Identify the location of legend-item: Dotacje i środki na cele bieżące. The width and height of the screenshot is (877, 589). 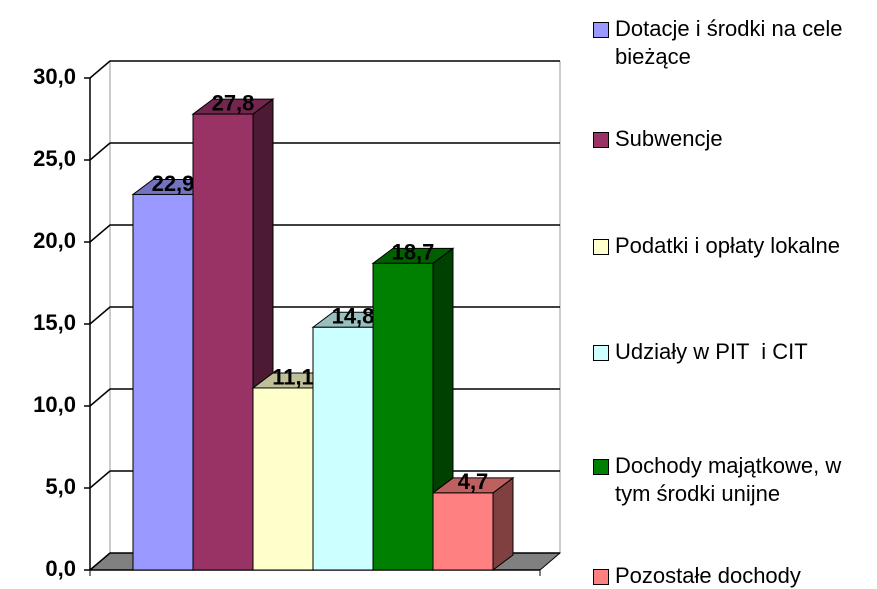
(733, 43).